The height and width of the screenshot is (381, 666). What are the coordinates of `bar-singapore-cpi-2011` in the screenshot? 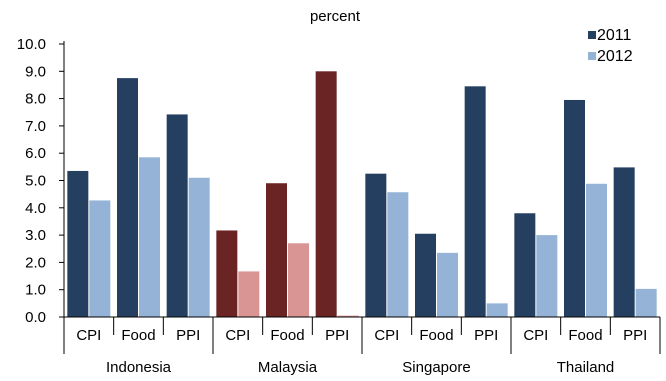 It's located at (376, 245).